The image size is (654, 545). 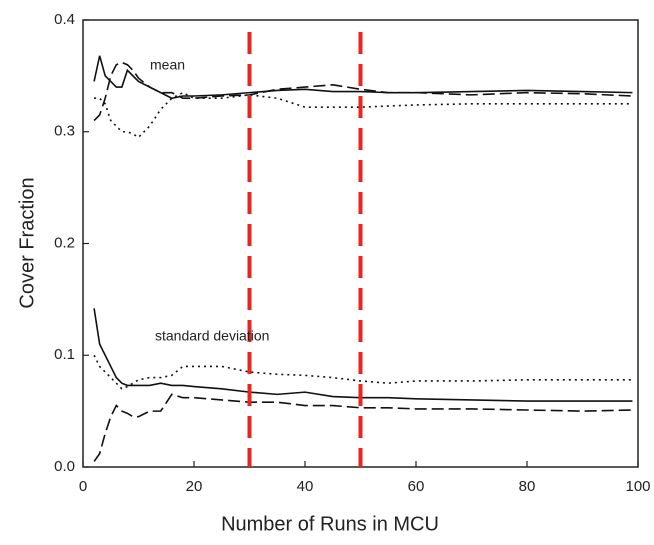 What do you see at coordinates (637, 486) in the screenshot?
I see `x-tick-label: 100` at bounding box center [637, 486].